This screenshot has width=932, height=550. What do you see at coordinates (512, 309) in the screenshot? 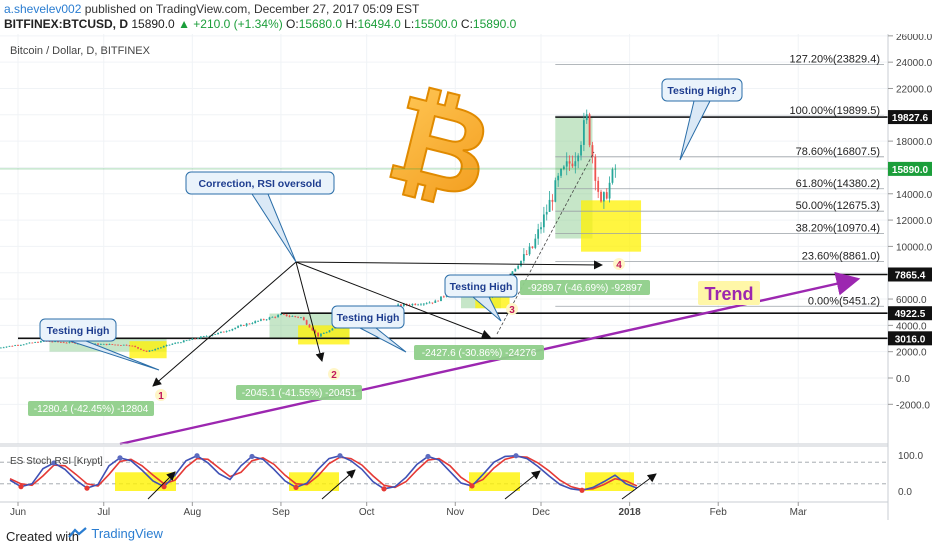
I see `drawdown-marker: 3` at bounding box center [512, 309].